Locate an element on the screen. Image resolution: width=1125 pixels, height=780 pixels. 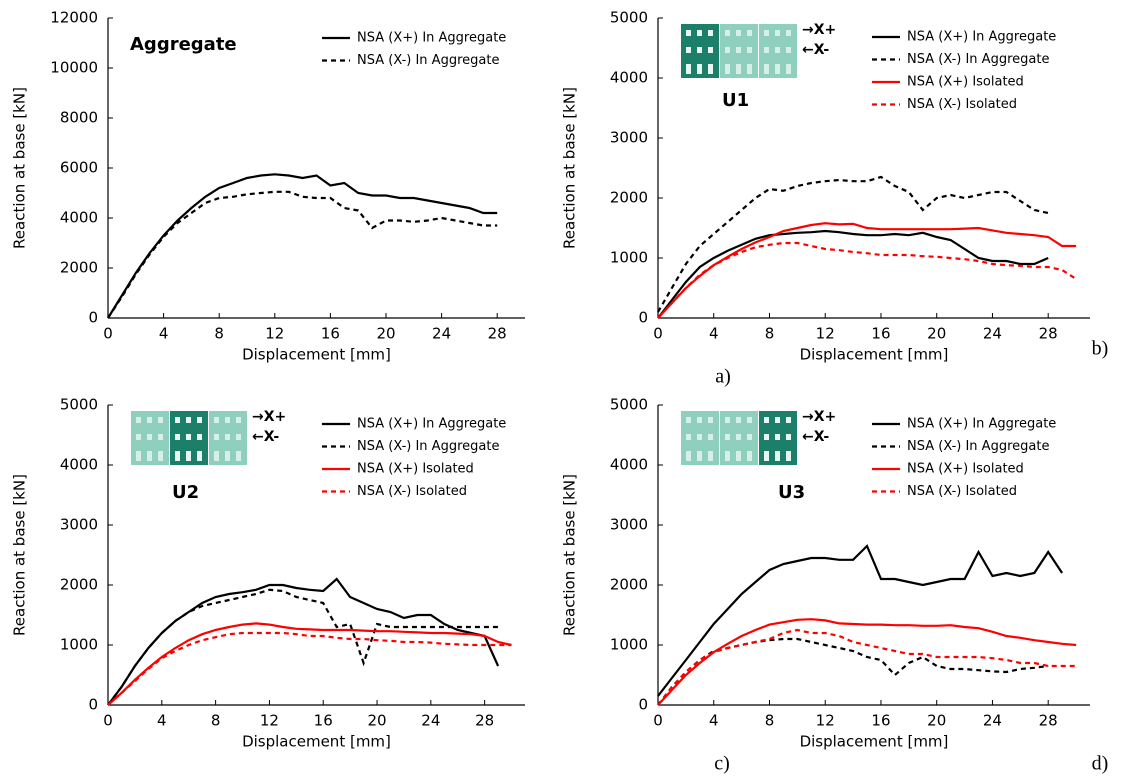
y-tick-label: 8000 is located at coordinates (79, 118).